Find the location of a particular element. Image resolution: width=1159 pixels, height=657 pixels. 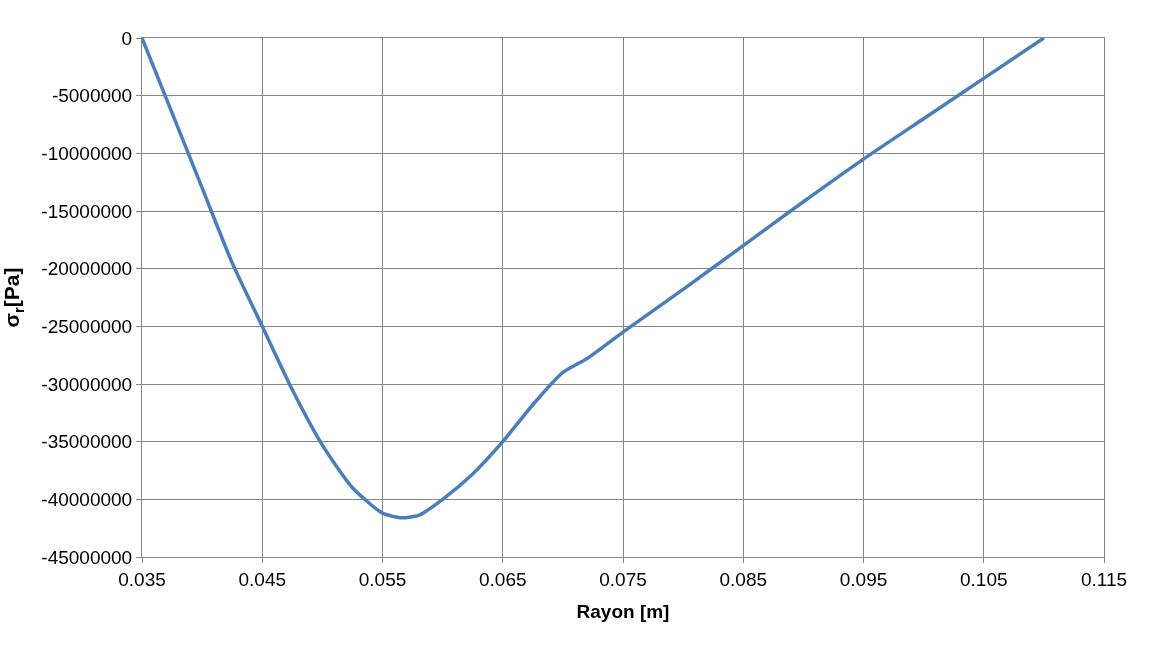

y-tick-label: -40000000 is located at coordinates (87, 499).